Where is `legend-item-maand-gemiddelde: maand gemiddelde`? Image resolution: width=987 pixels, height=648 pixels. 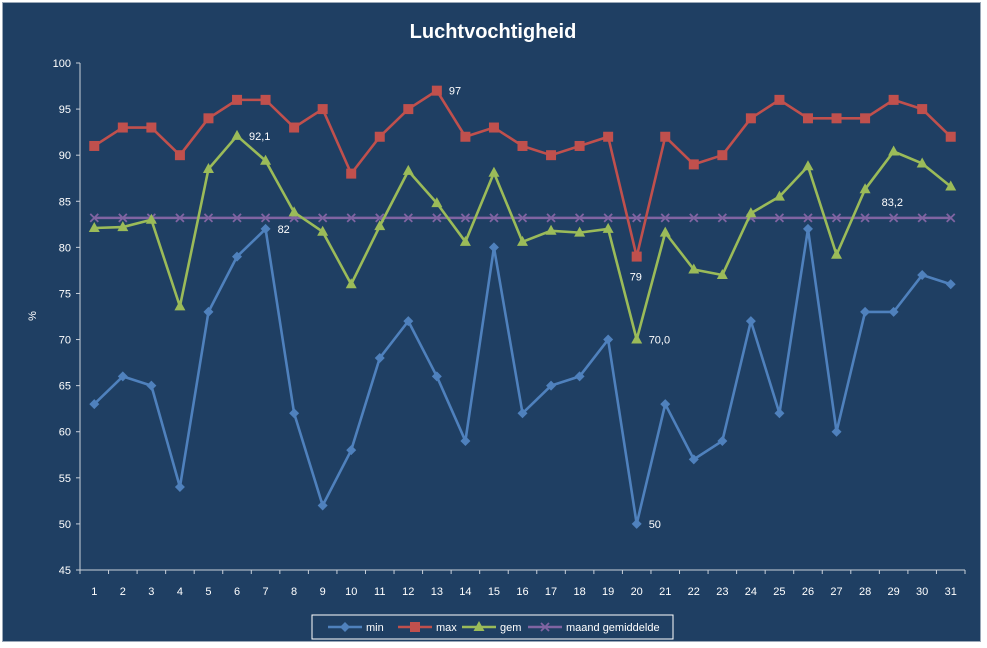 legend-item-maand-gemiddelde: maand gemiddelde is located at coordinates (594, 628).